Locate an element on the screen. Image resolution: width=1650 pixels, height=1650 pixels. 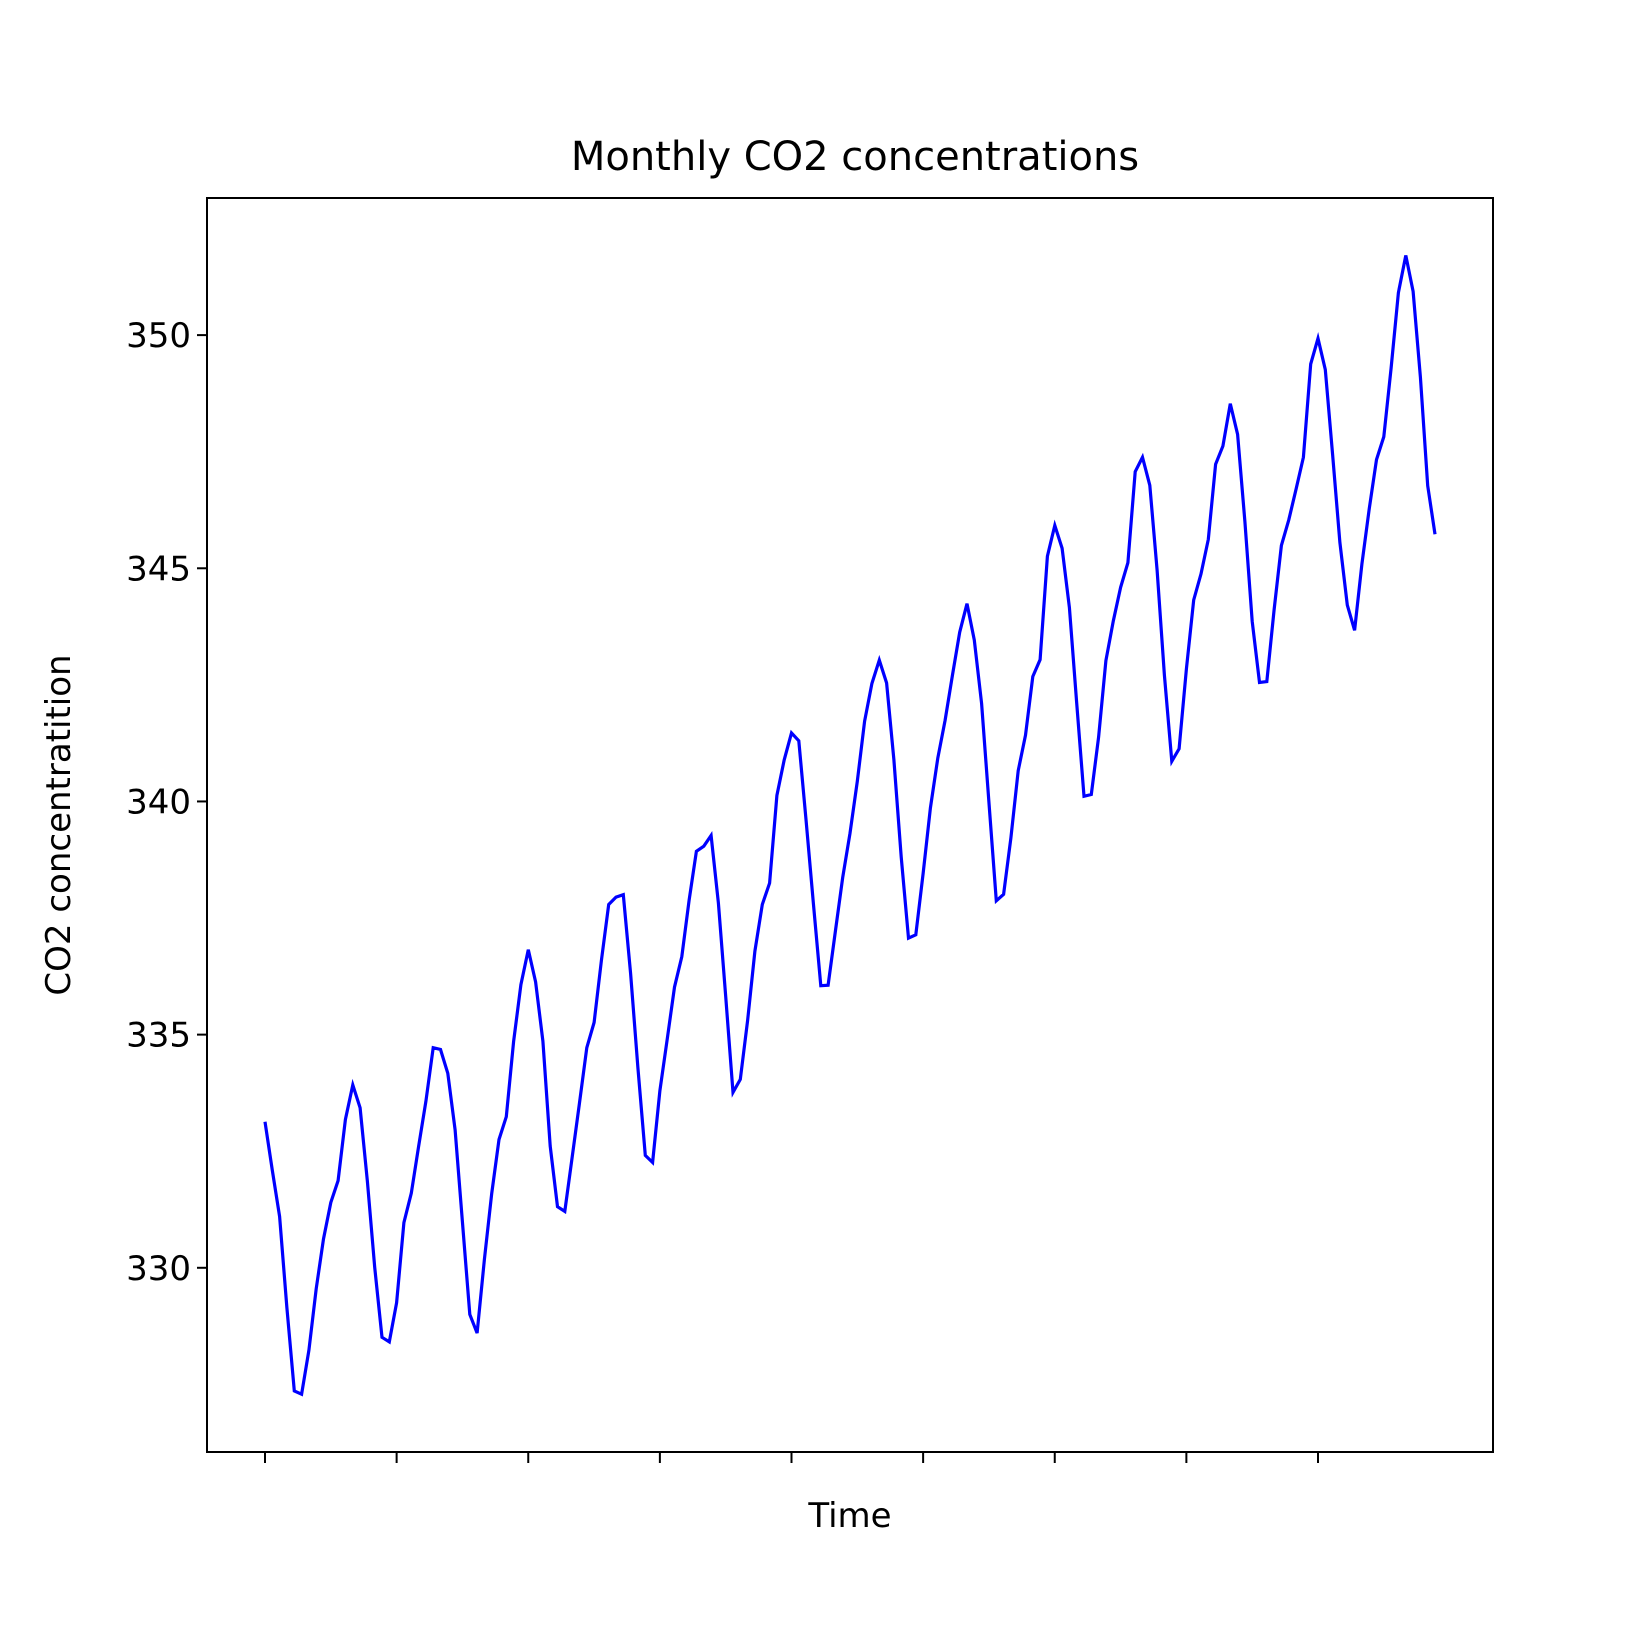
y-tick-label: 330 is located at coordinates (158, 1269).